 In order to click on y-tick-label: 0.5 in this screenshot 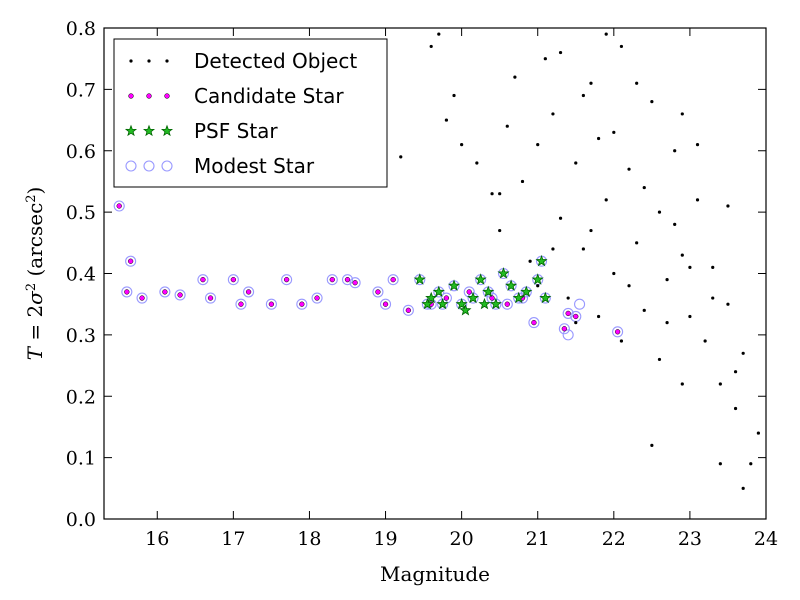, I will do `click(81, 213)`.